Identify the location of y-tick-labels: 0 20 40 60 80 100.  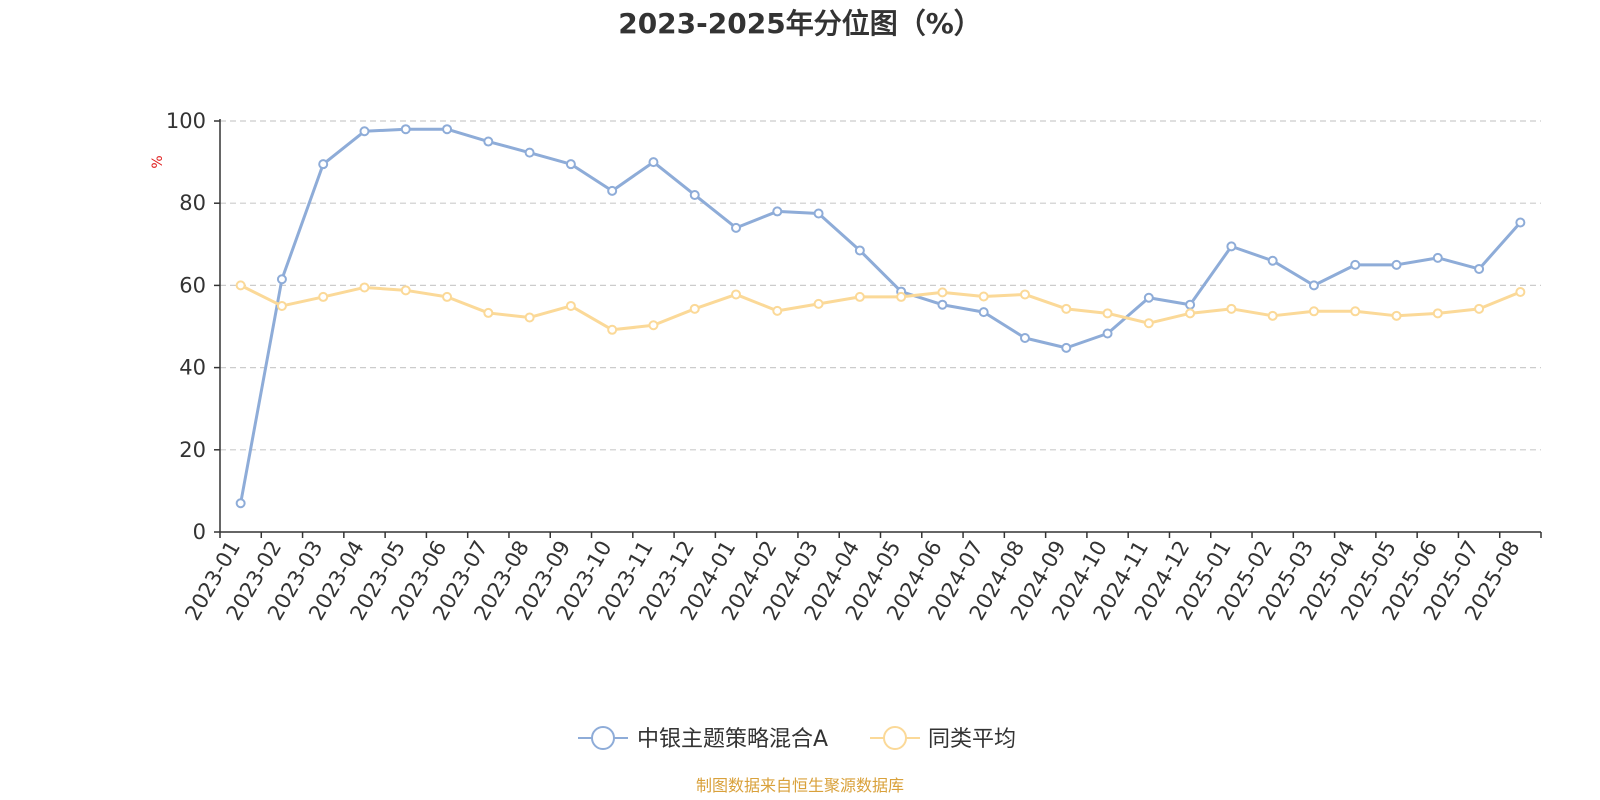
(186, 326).